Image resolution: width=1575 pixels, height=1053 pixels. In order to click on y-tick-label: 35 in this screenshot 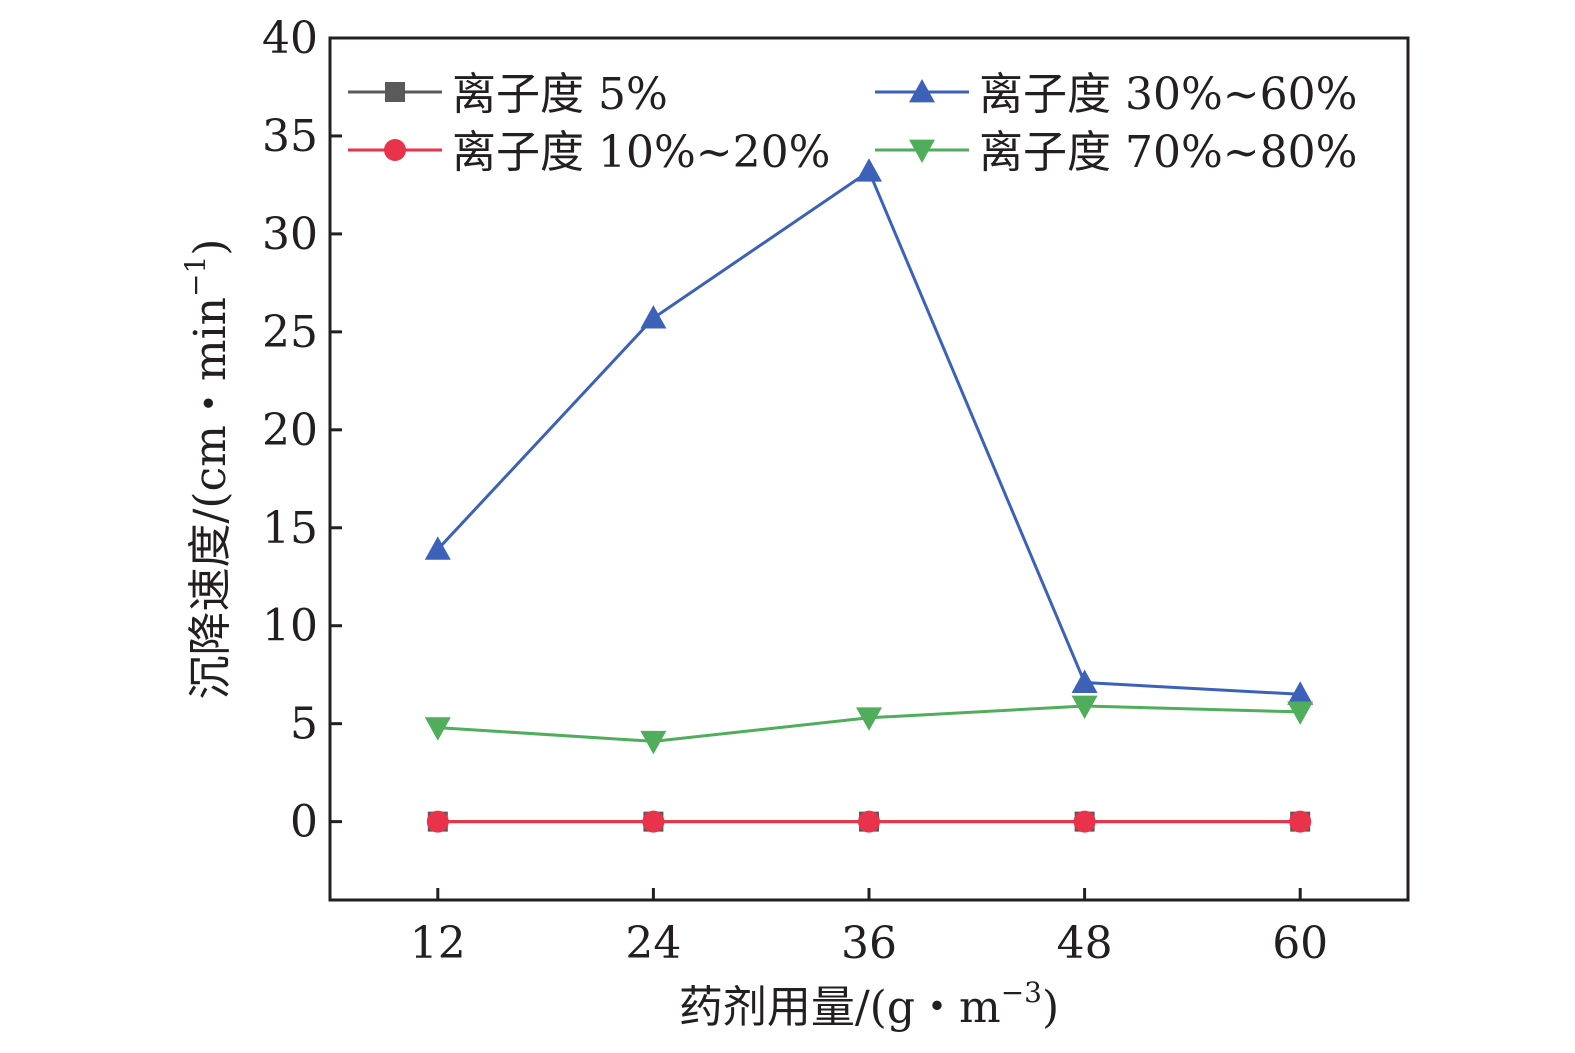, I will do `click(290, 136)`.